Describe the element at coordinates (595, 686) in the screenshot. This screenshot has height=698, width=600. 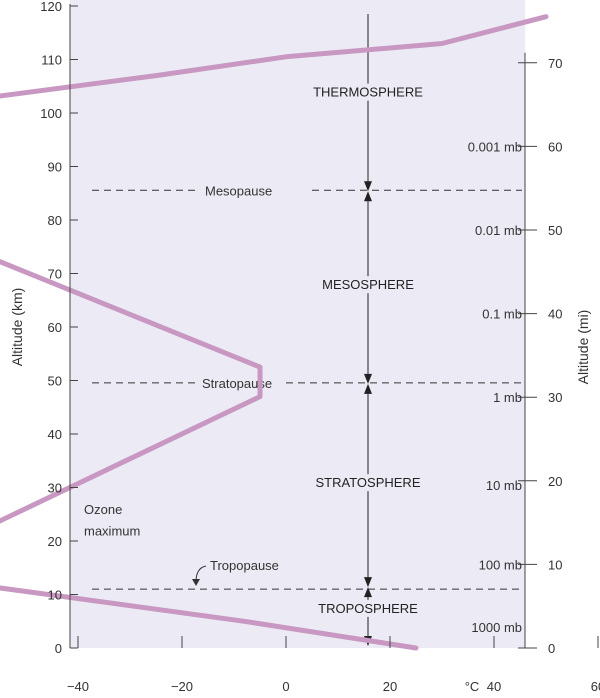
I see `x-tick-label: 60` at that location.